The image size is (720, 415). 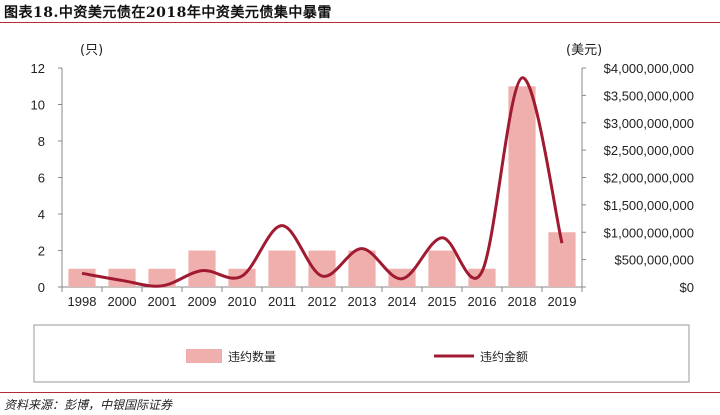 I want to click on y-right-tick-label: $0, so click(x=687, y=287).